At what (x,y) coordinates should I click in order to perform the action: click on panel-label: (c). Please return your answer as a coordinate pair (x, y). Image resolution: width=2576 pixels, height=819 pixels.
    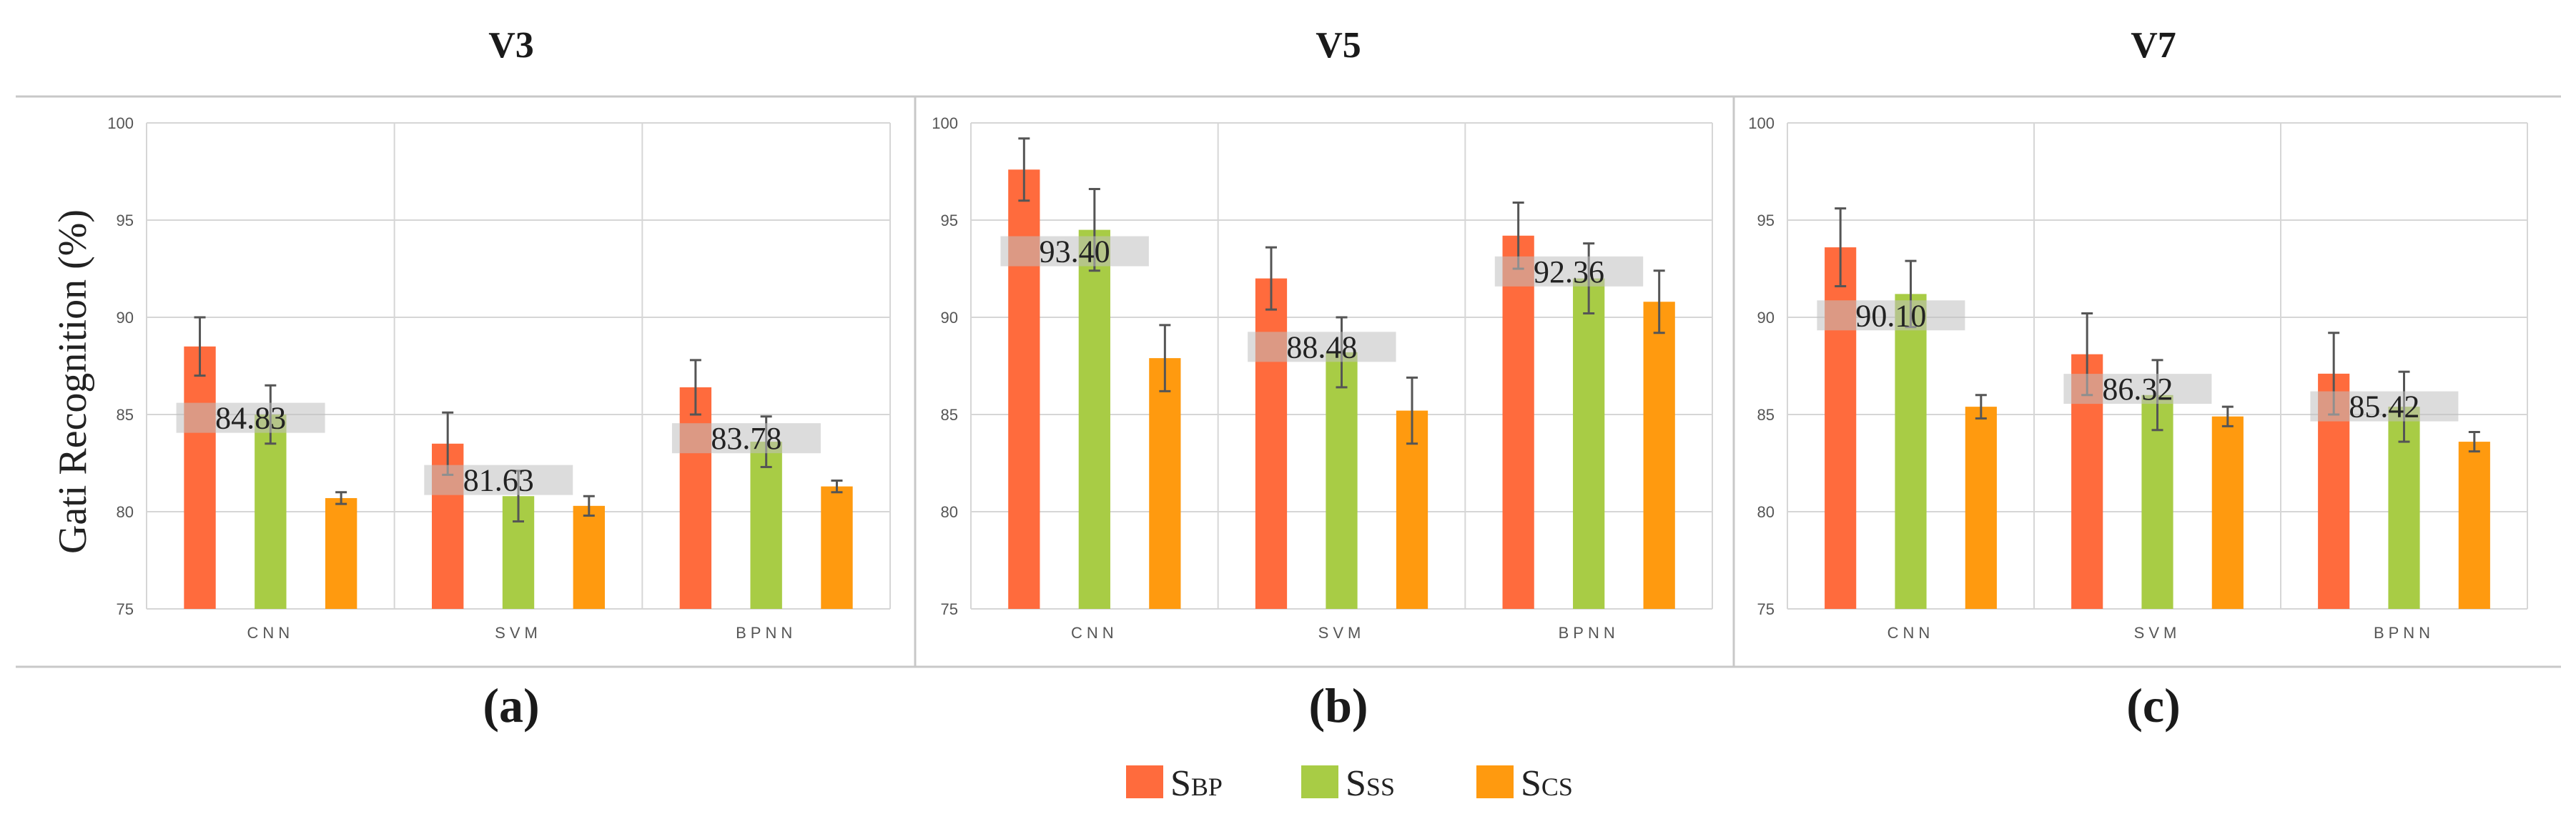
    Looking at the image, I should click on (2153, 705).